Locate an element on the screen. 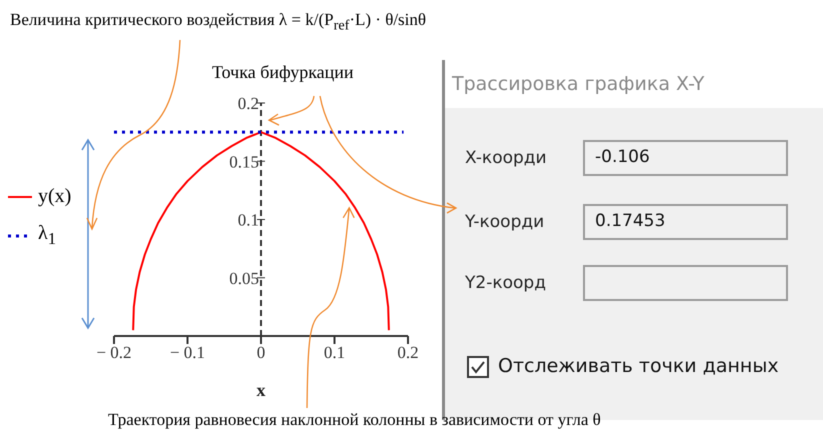  x-tick-label: − 0.2 is located at coordinates (114, 352).